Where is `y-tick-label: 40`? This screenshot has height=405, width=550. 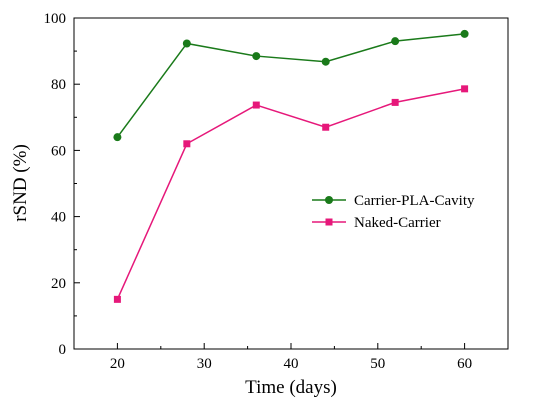
y-tick-label: 40 is located at coordinates (58, 218).